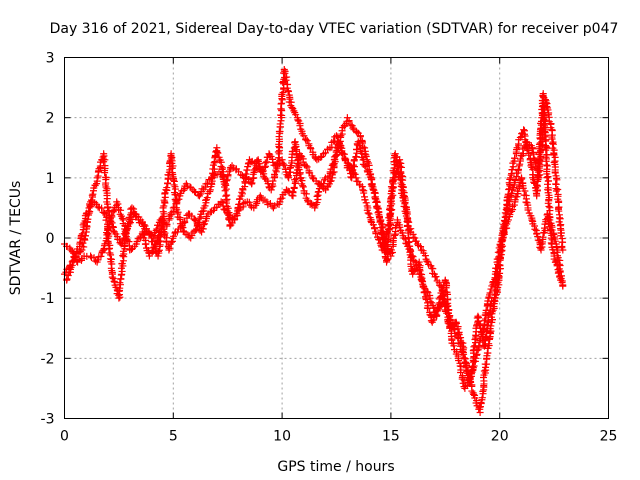 The height and width of the screenshot is (480, 640). Describe the element at coordinates (50, 59) in the screenshot. I see `y-tick-label: 3` at that location.